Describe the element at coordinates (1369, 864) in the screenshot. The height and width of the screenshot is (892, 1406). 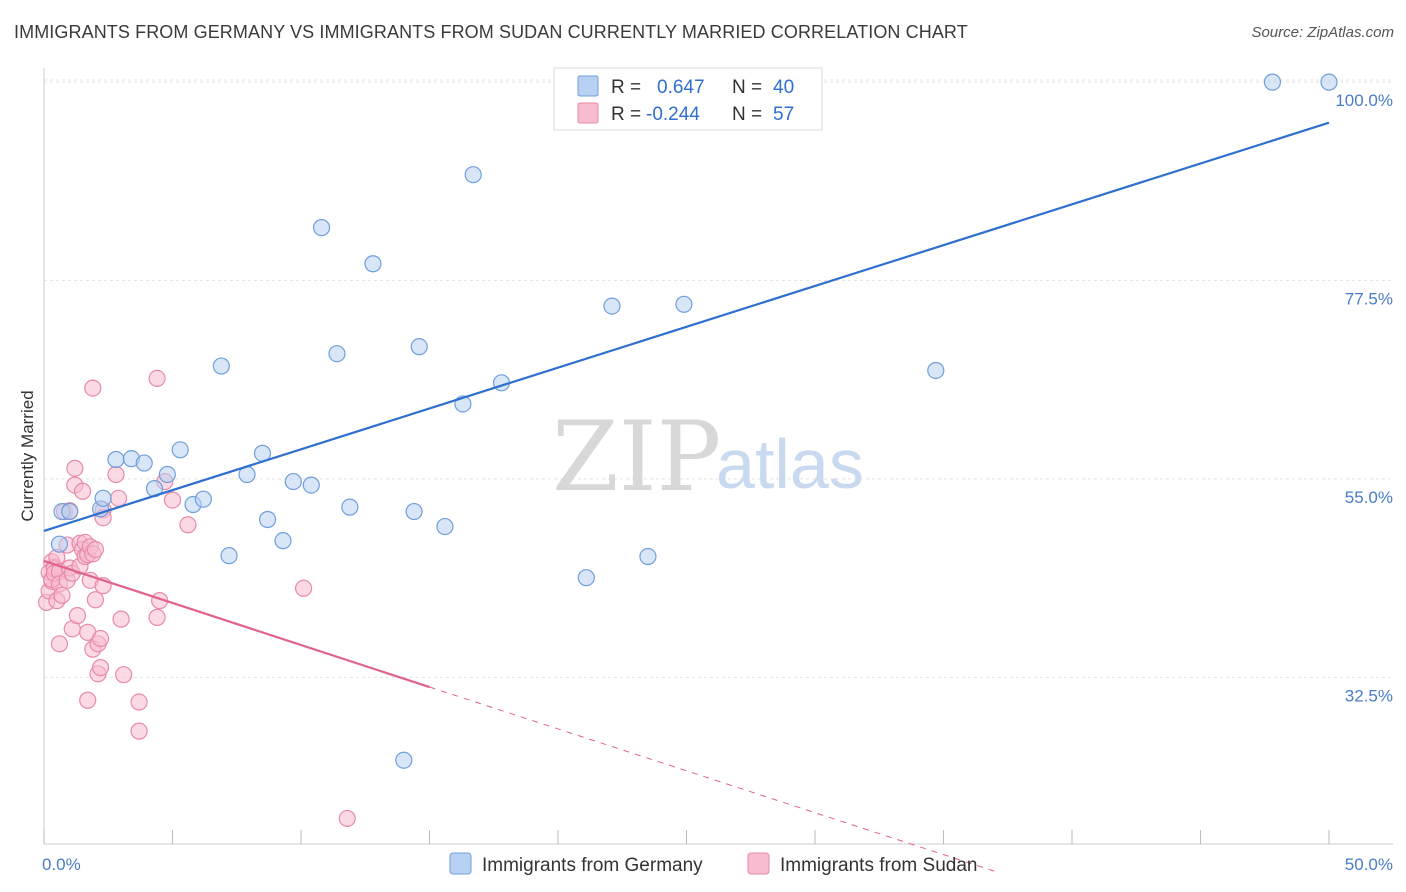
I see `x-tick-label-max: 50.0%` at that location.